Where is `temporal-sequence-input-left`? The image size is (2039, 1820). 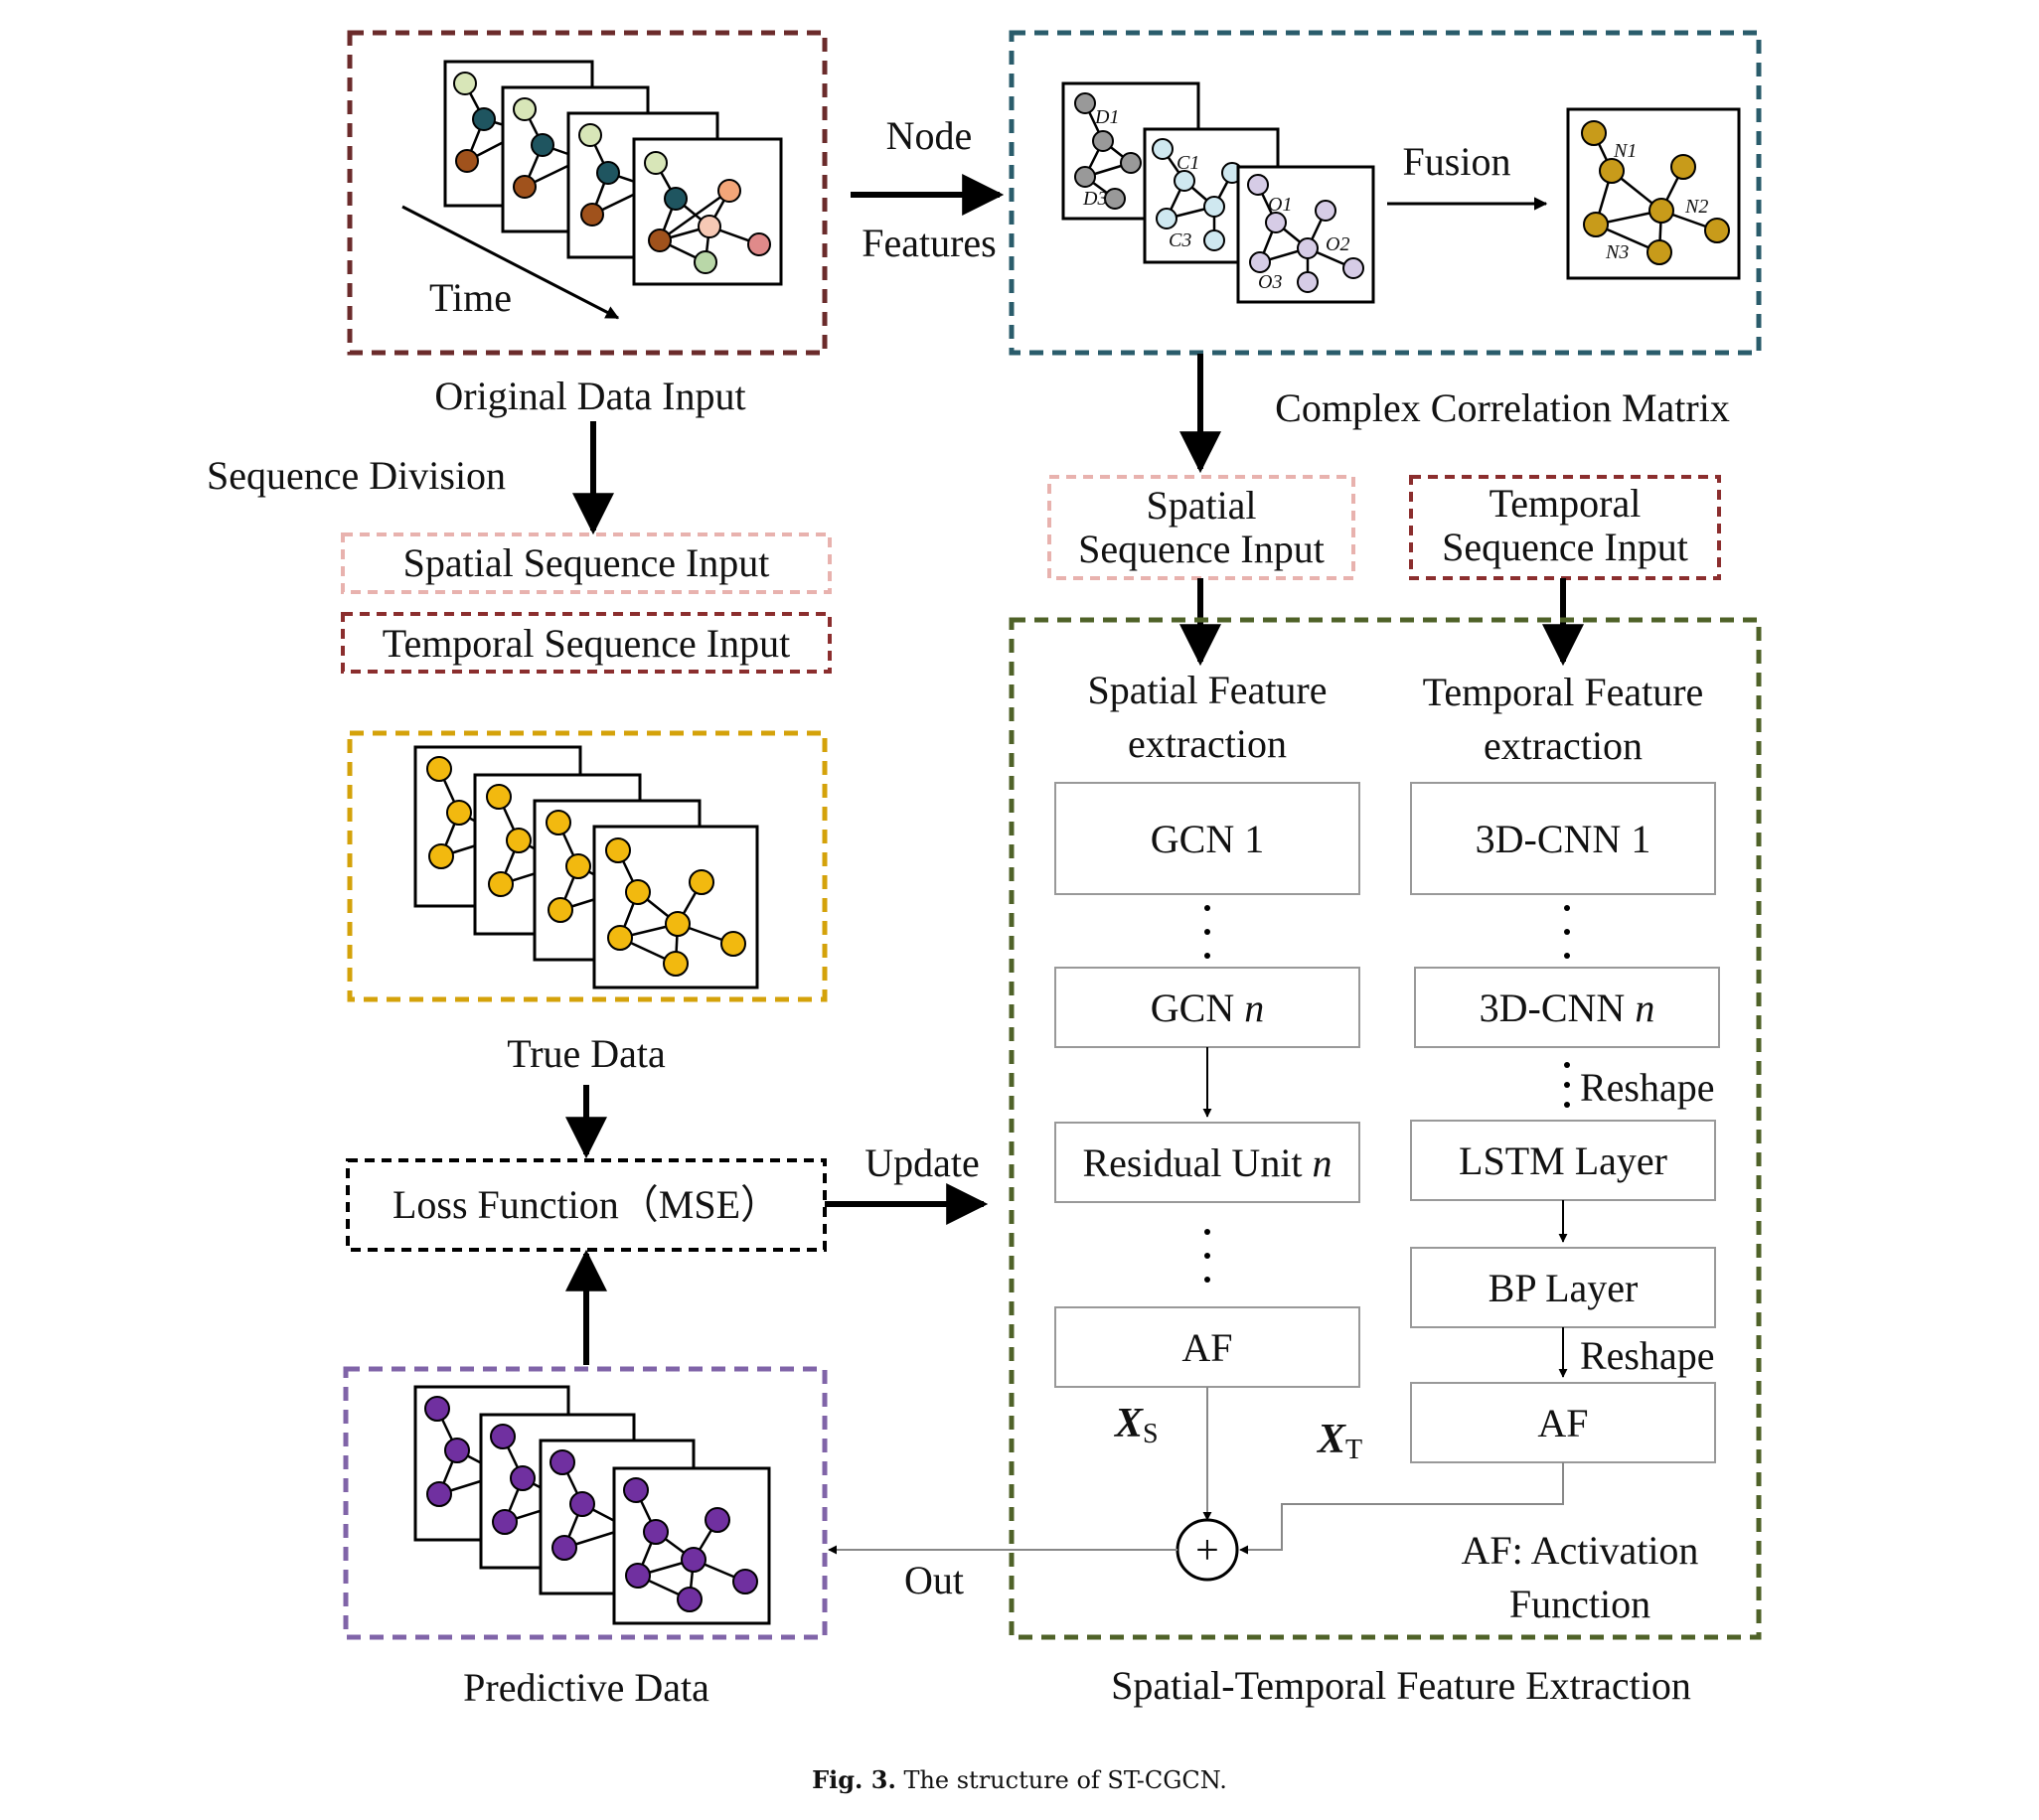 temporal-sequence-input-left is located at coordinates (586, 643).